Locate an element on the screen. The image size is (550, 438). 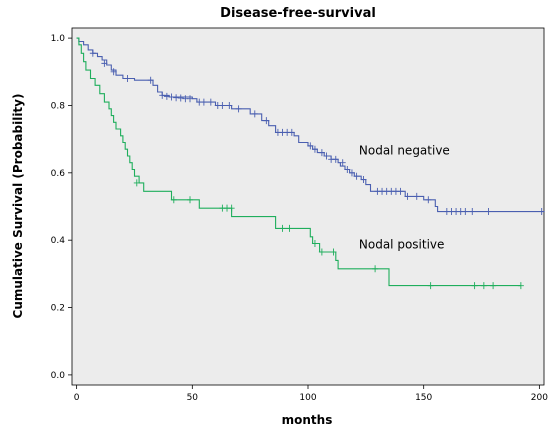
y-axis-label: Cumulative Survival (Probability) is located at coordinates (18, 206).